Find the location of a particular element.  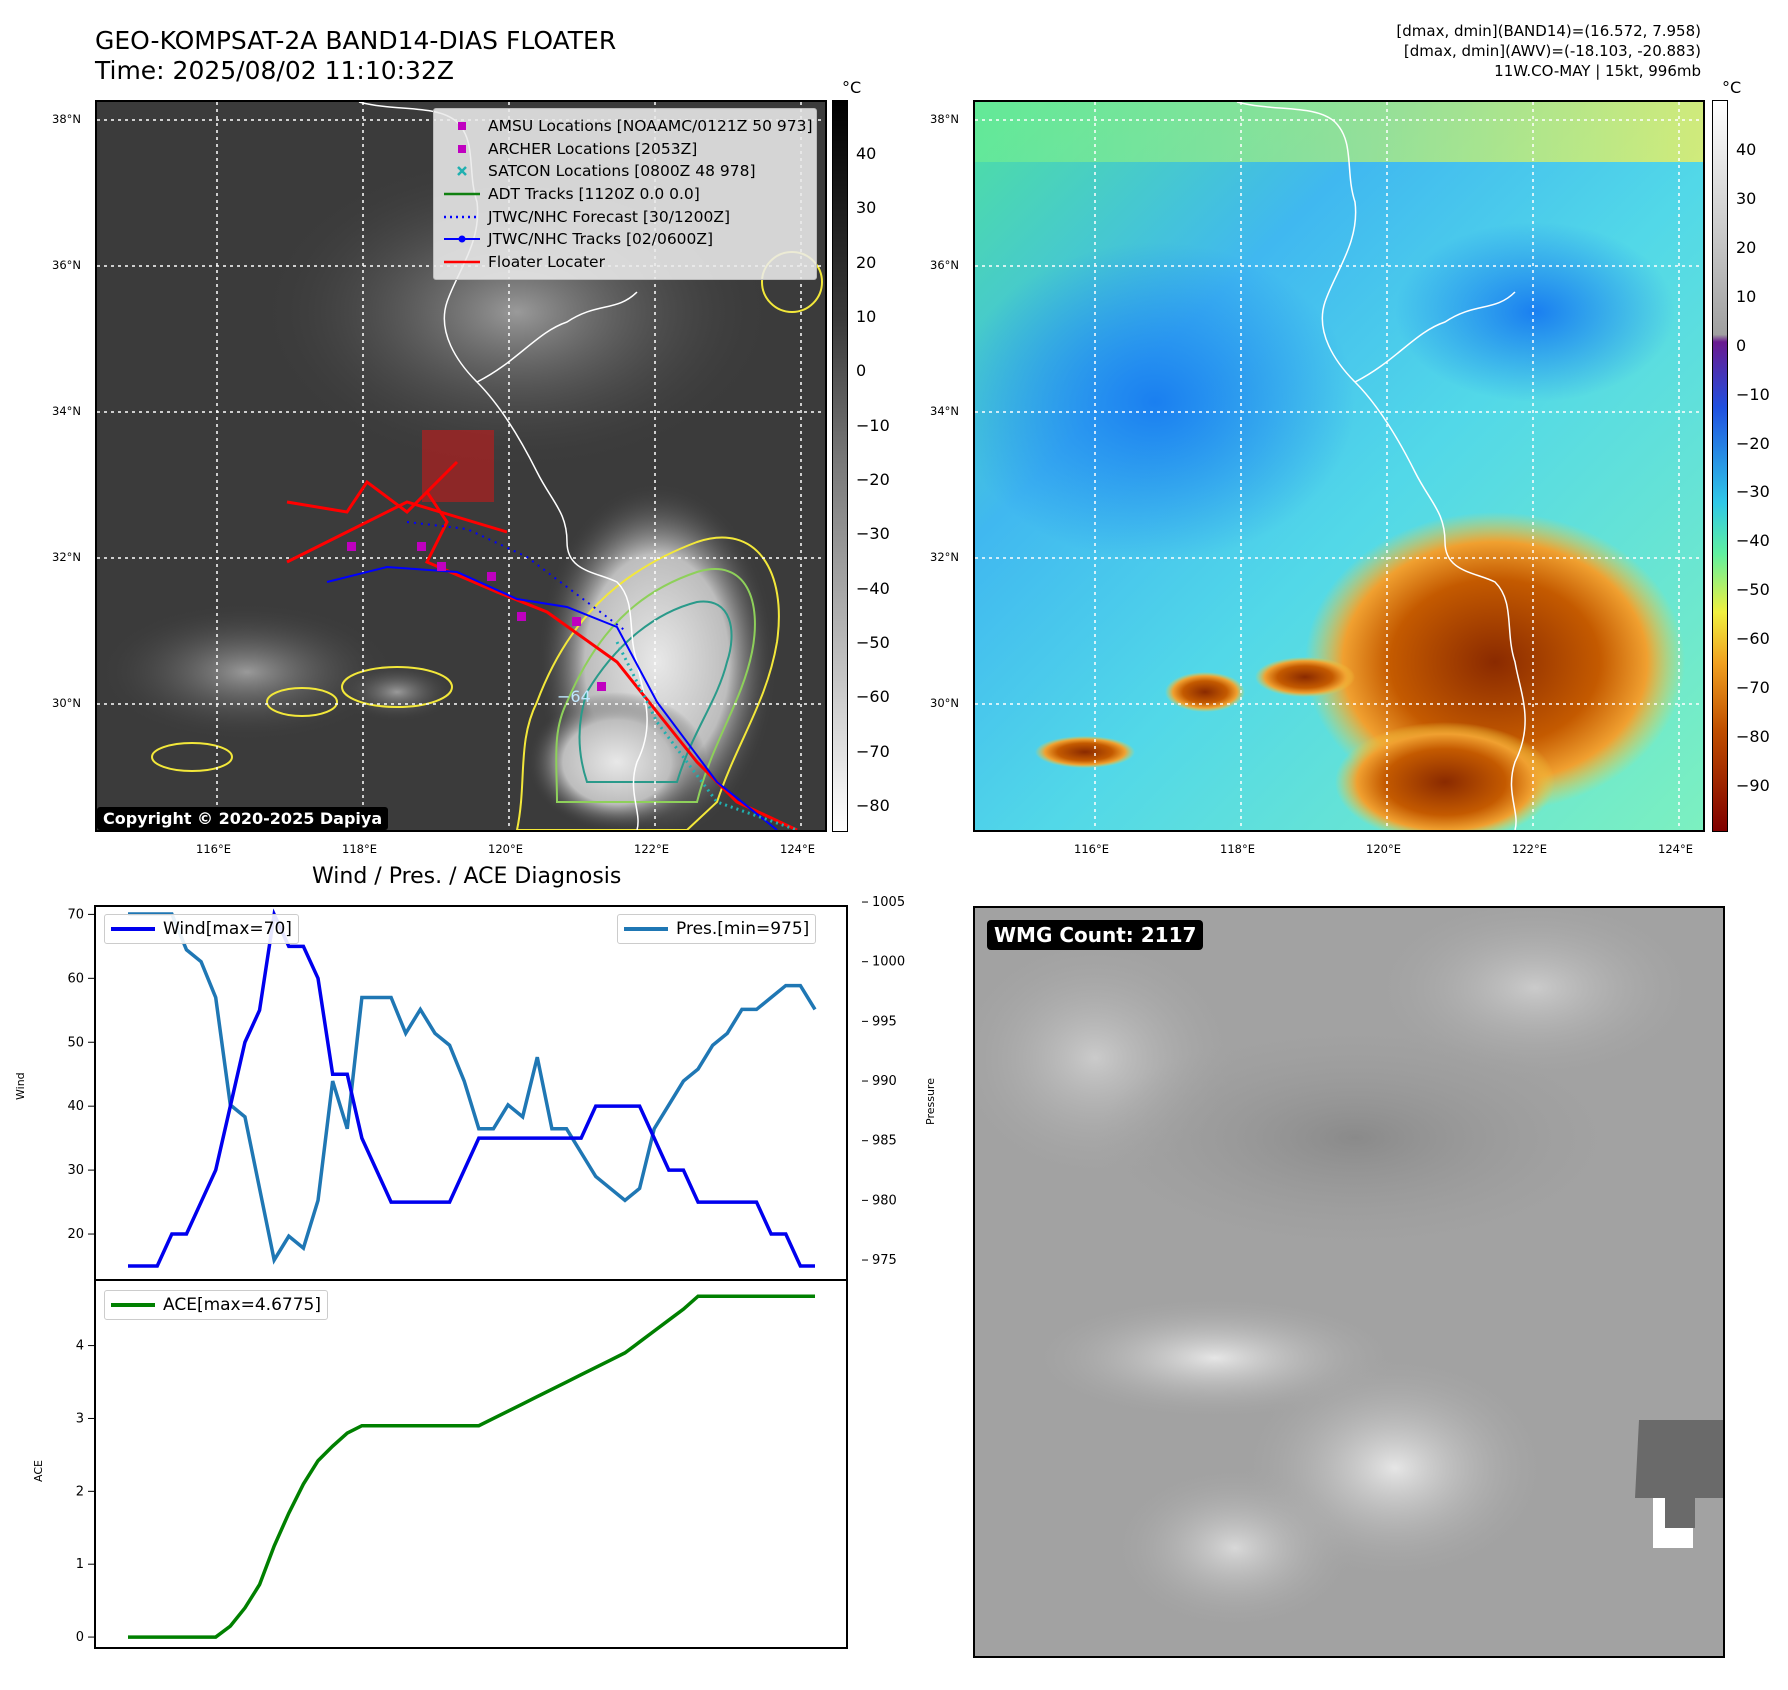

wv-lon-label: 116°E is located at coordinates (1091, 849).